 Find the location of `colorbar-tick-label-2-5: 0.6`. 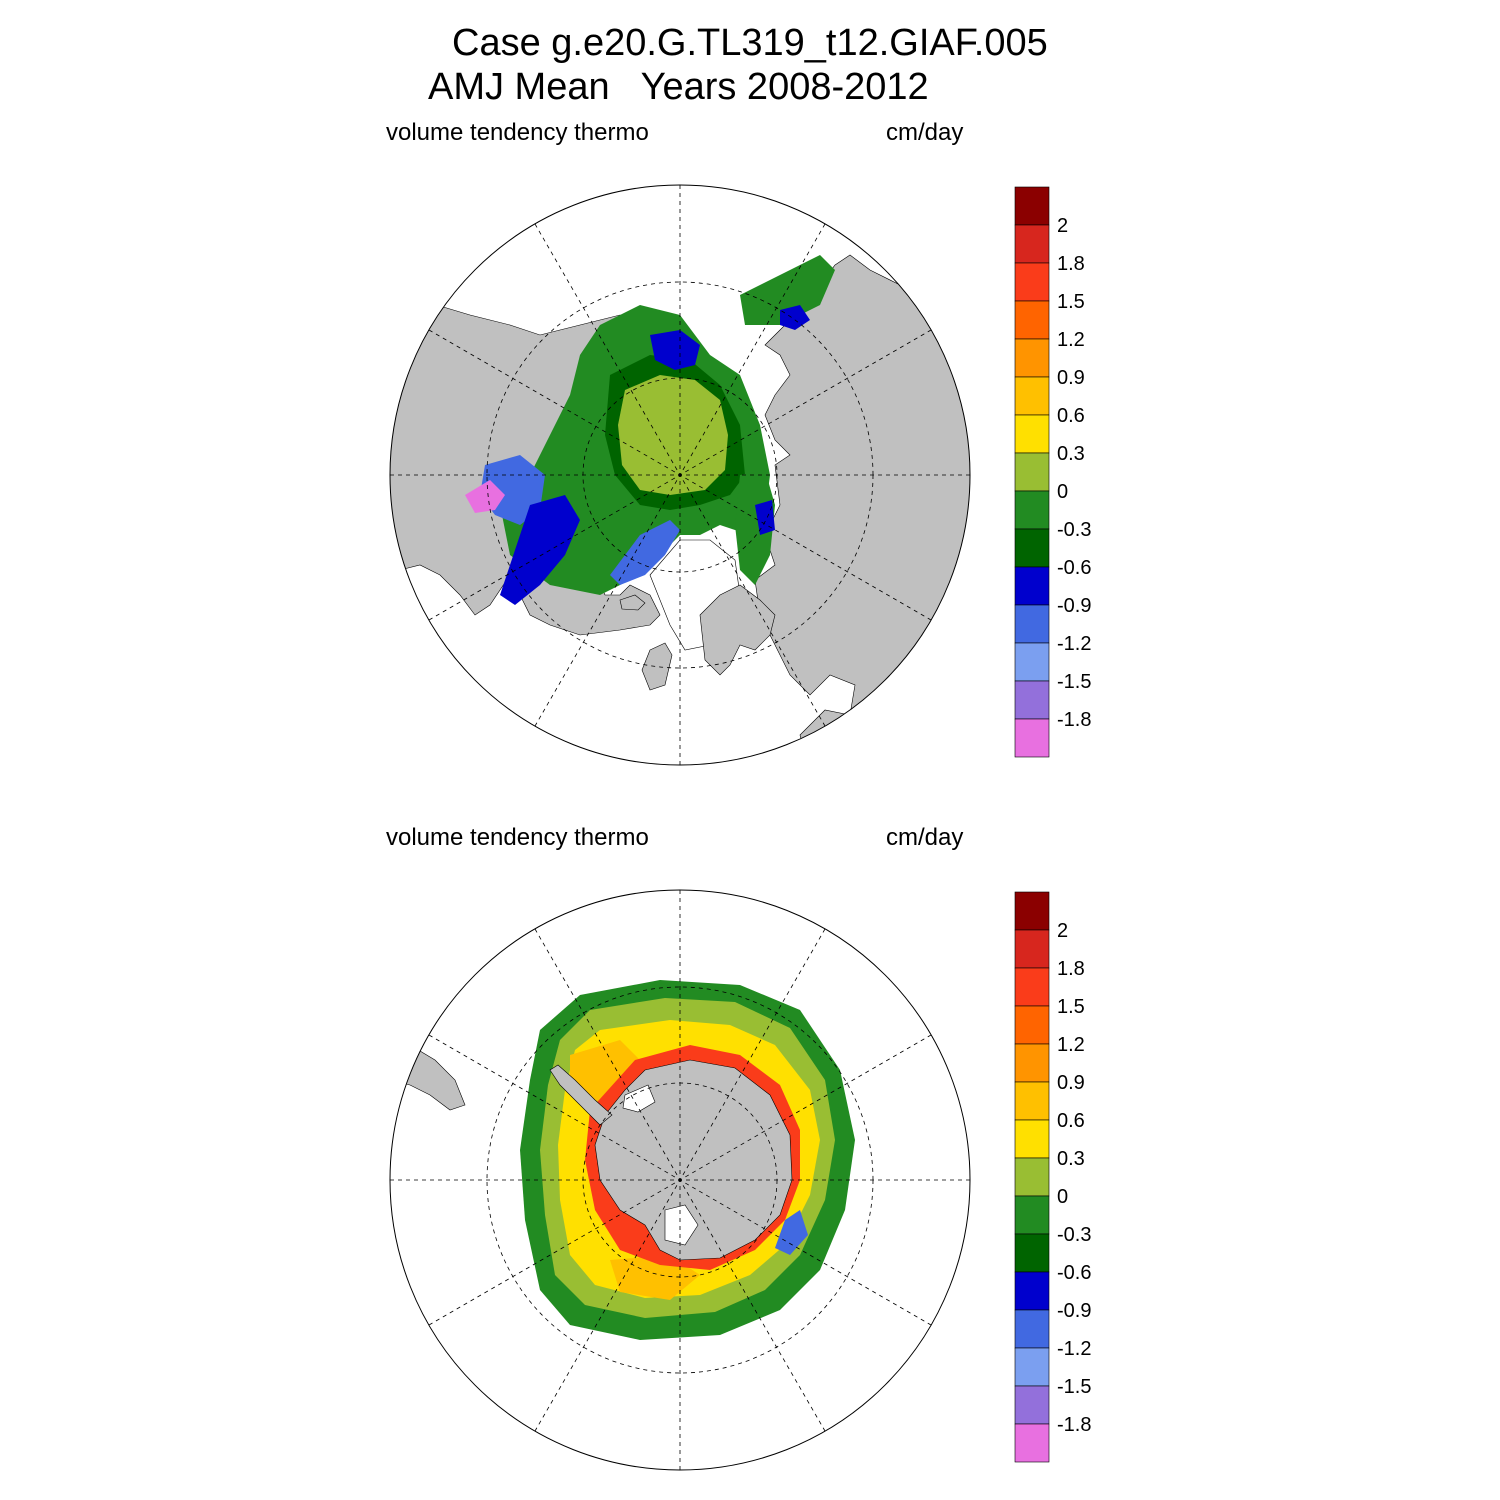

colorbar-tick-label-2-5: 0.6 is located at coordinates (1071, 1121).